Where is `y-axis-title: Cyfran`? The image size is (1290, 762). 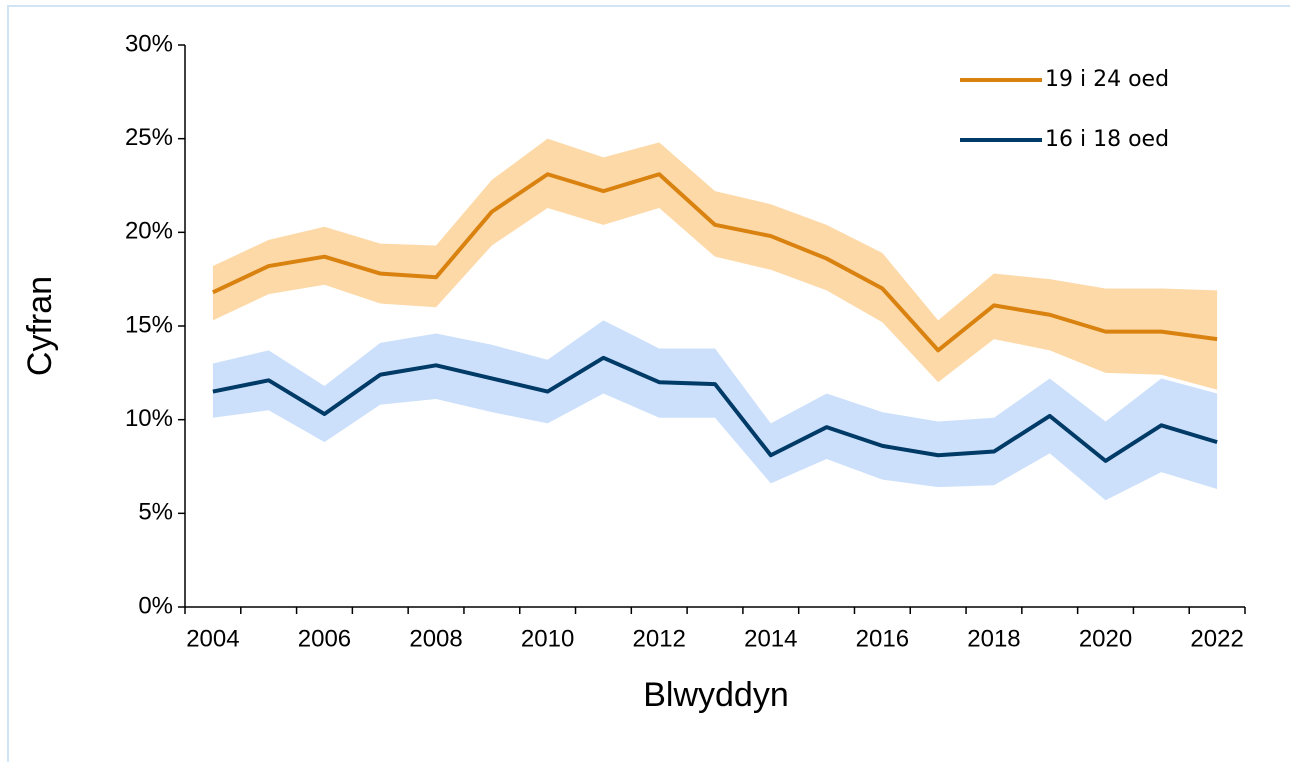
y-axis-title: Cyfran is located at coordinates (40, 326).